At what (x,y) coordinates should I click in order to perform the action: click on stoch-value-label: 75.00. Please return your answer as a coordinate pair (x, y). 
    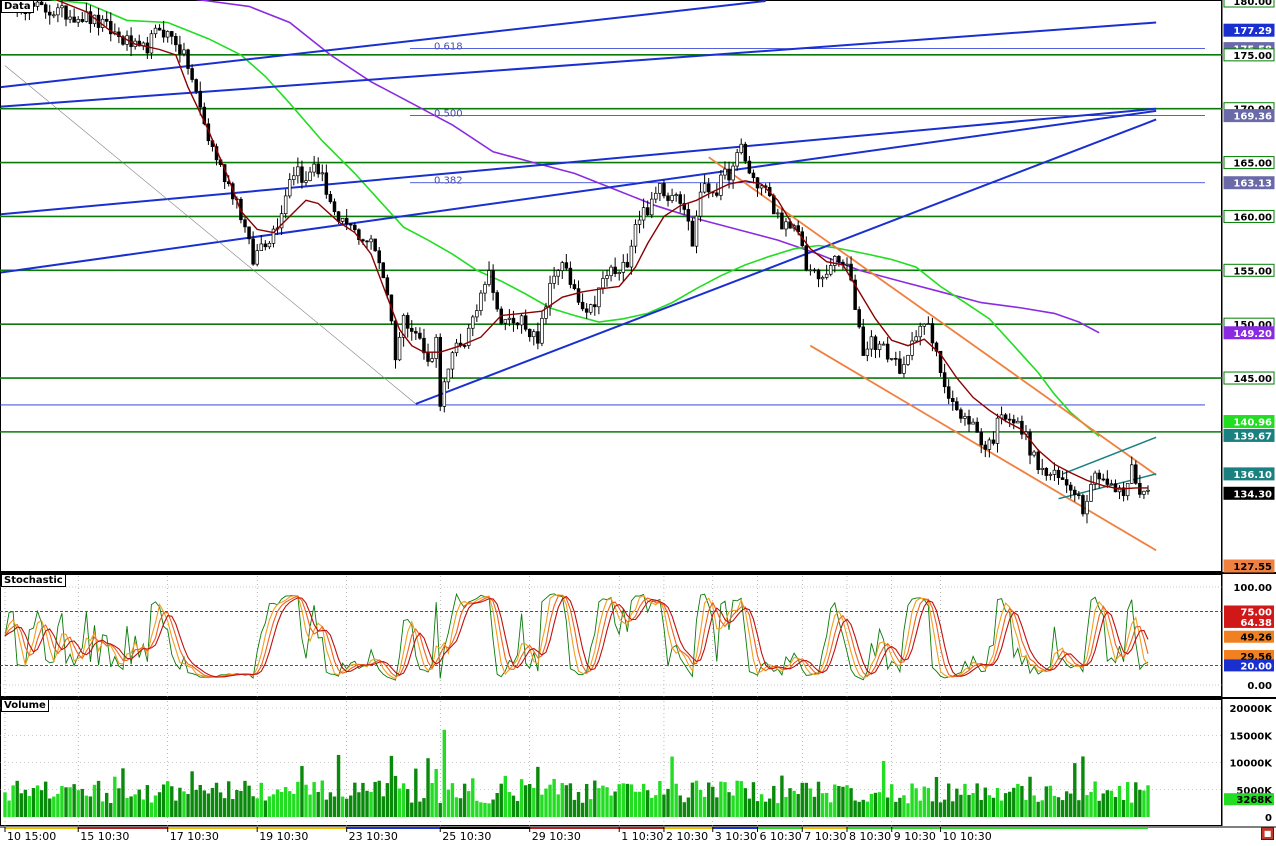
    Looking at the image, I should click on (1256, 613).